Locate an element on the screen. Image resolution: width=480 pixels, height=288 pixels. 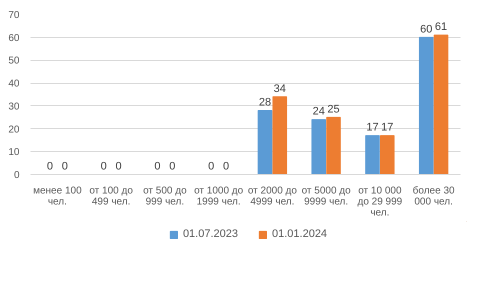
x-tick-label: от 2000 до 4999 чел. is located at coordinates (273, 197).